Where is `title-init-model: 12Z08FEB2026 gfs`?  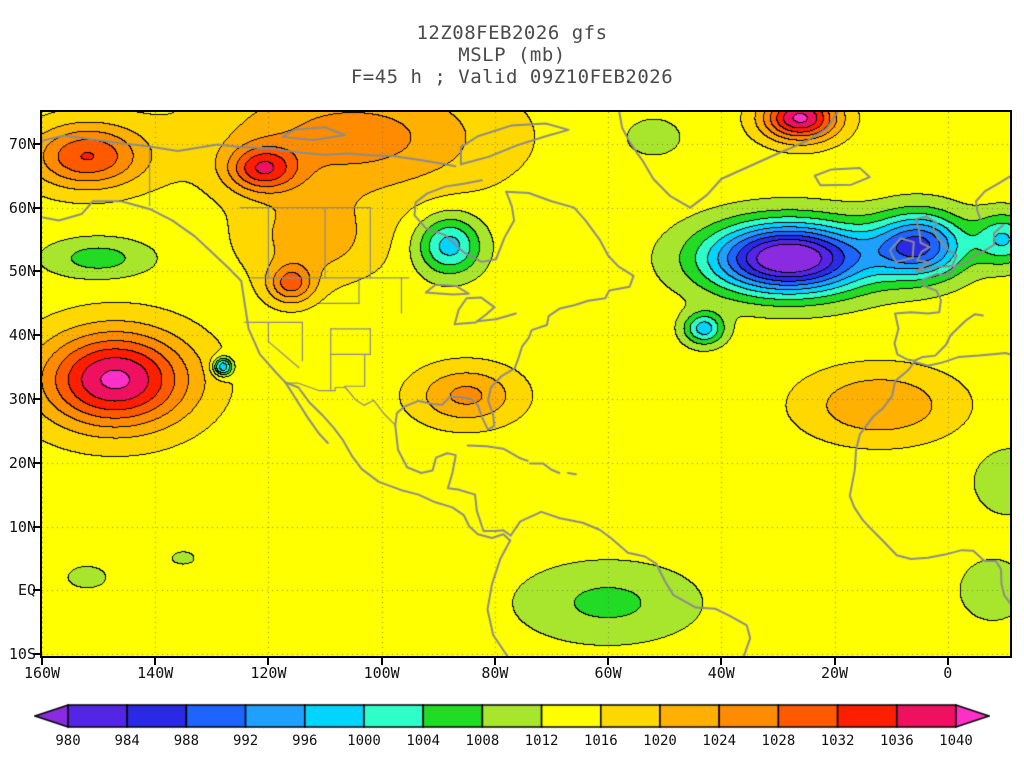 title-init-model: 12Z08FEB2026 gfs is located at coordinates (512, 33).